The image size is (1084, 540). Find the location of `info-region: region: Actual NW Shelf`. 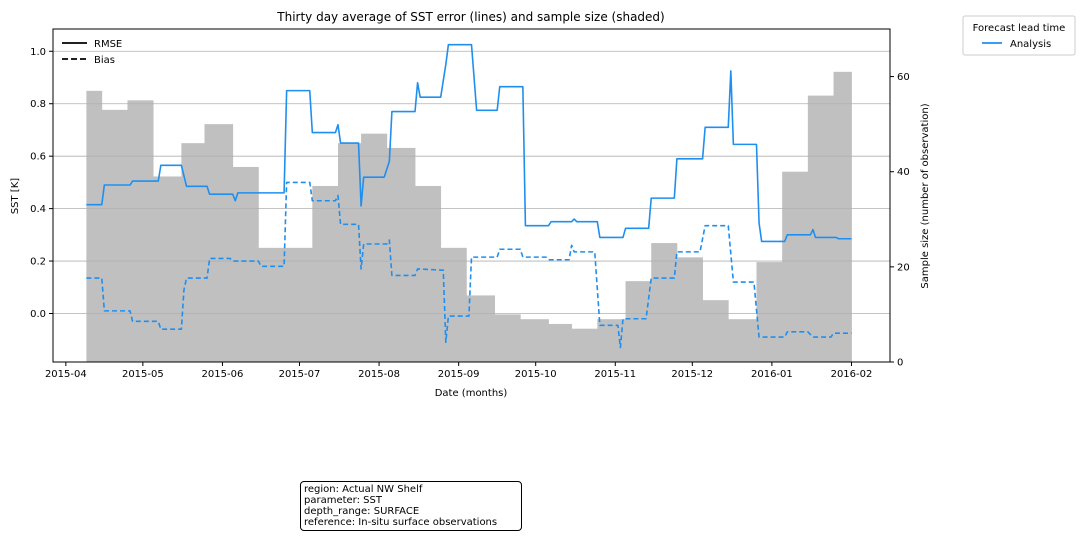

info-region: region: Actual NW Shelf is located at coordinates (363, 489).